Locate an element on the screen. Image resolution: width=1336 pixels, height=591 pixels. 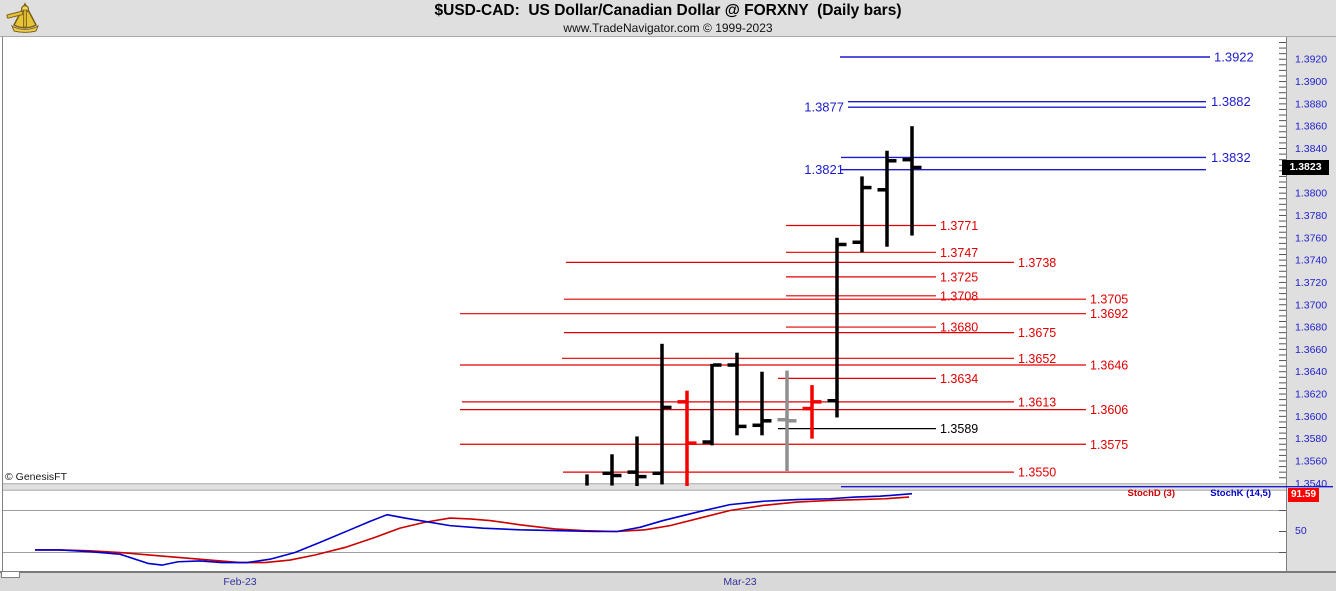
chart-subtitle: www.TradeNavigator.com © 1999-2023 is located at coordinates (668, 28).